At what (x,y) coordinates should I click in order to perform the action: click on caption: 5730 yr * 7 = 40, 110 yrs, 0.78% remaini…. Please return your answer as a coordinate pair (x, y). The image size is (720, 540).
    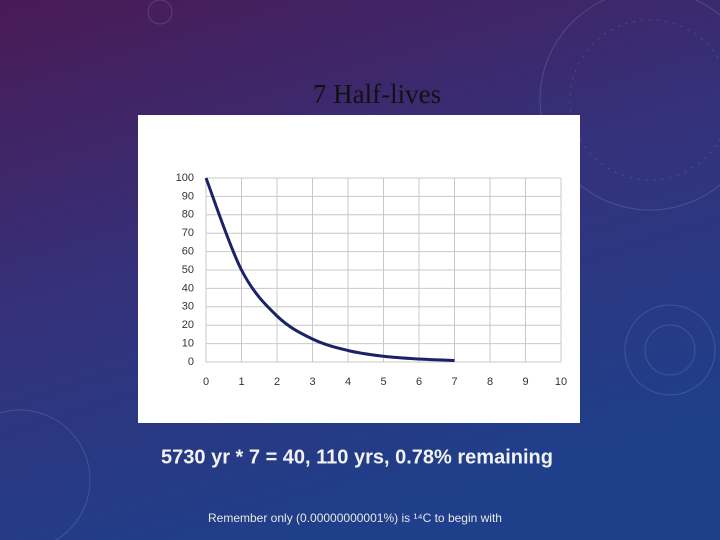
    Looking at the image, I should click on (357, 457).